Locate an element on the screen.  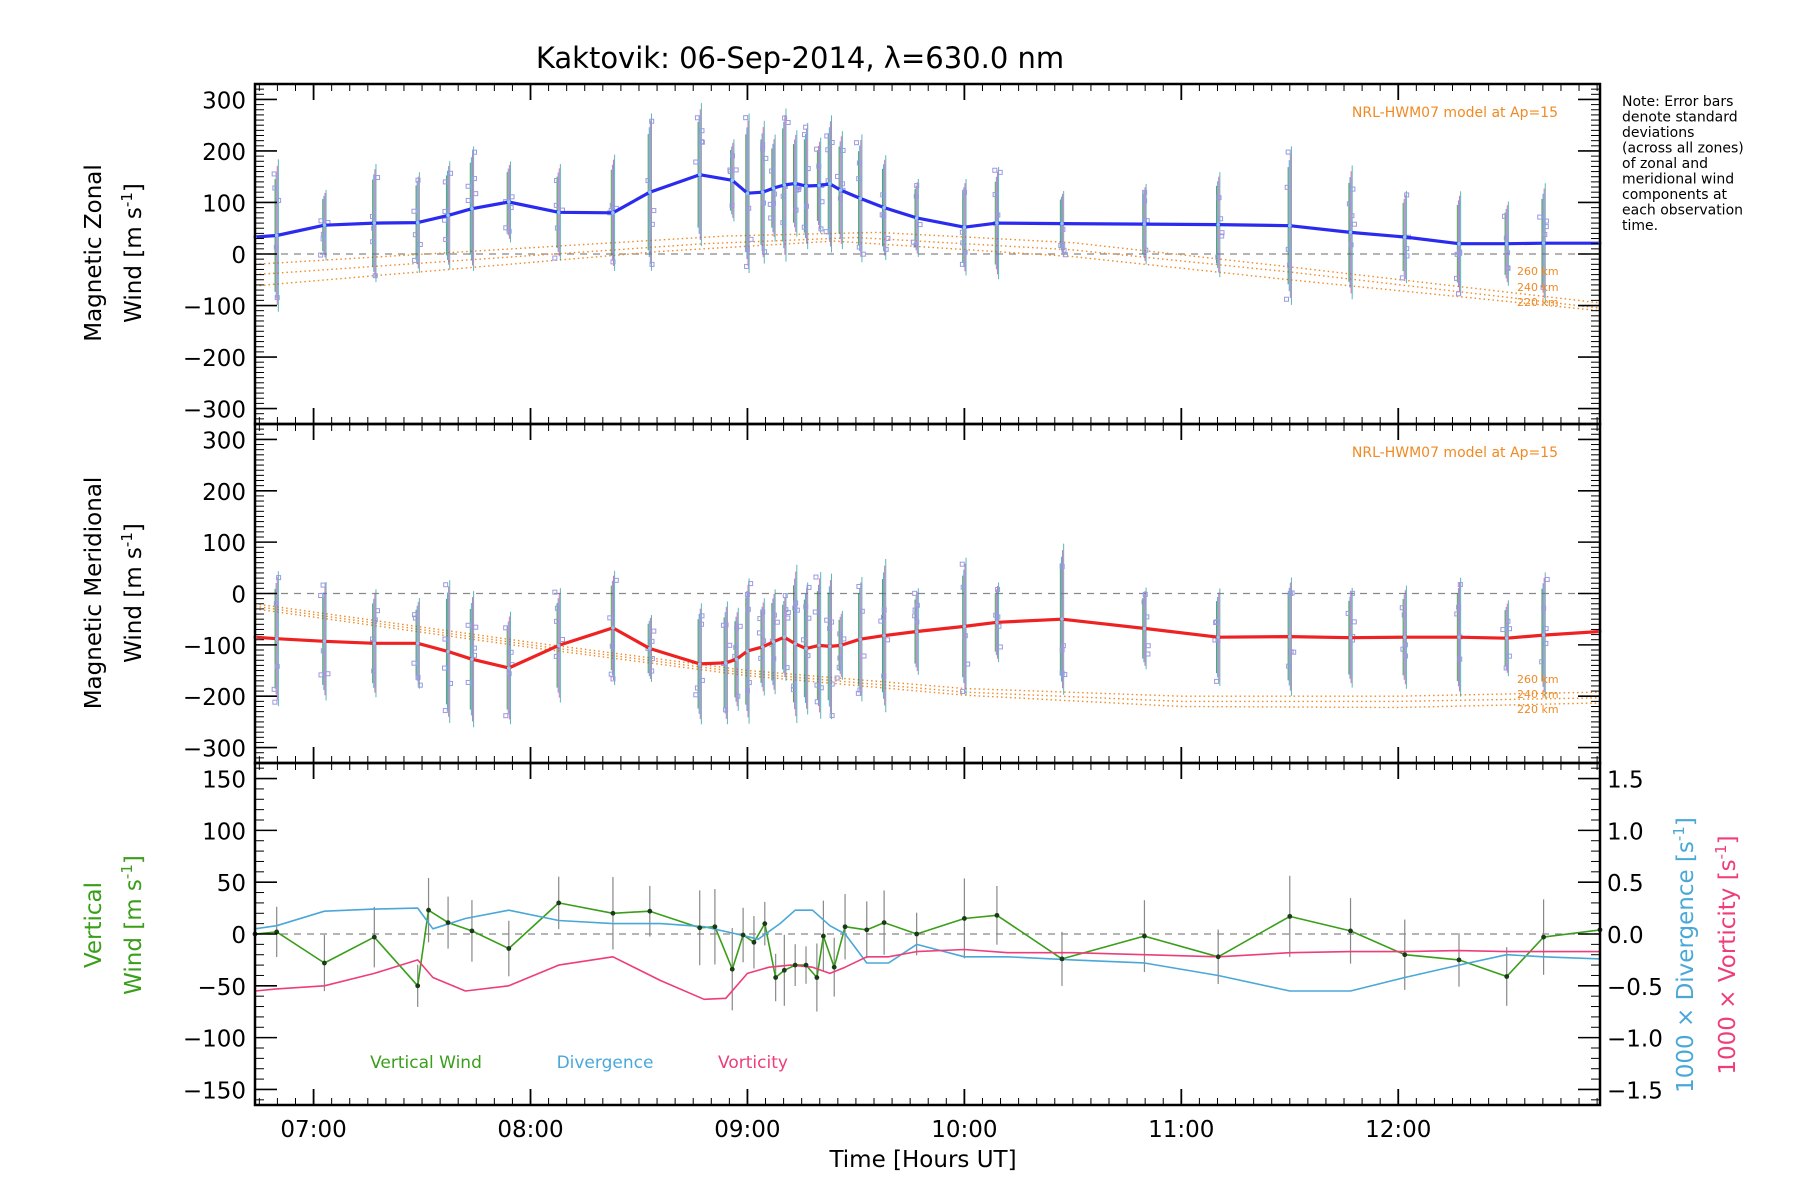
y-tick-label: −50 is located at coordinates (221, 988).